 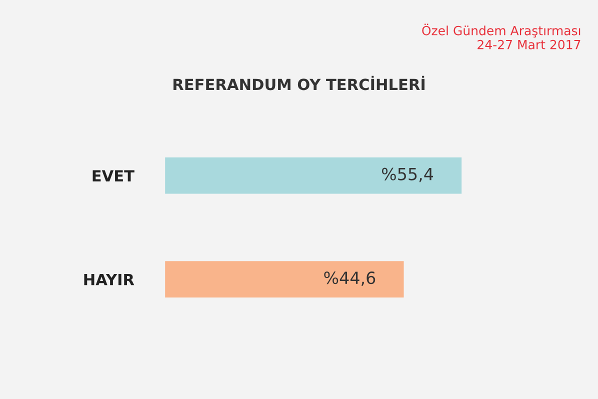 I want to click on data-label: %55,4, so click(x=408, y=175).